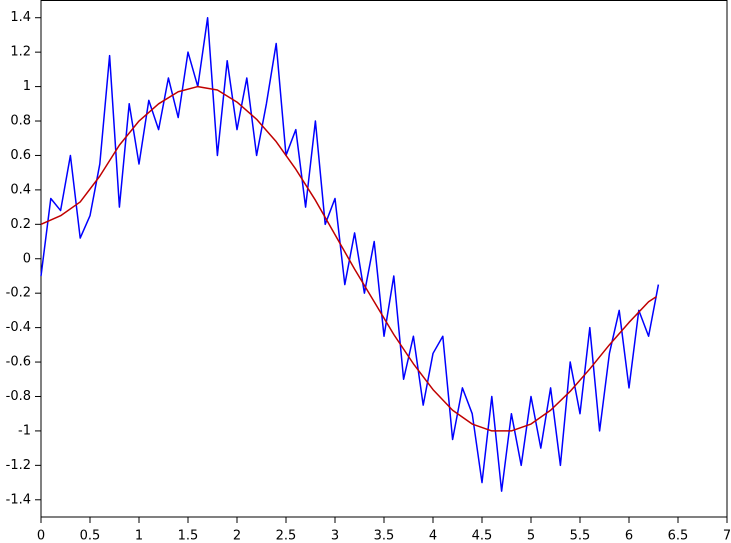  What do you see at coordinates (18, 465) in the screenshot?
I see `y-tick-label: -1.2` at bounding box center [18, 465].